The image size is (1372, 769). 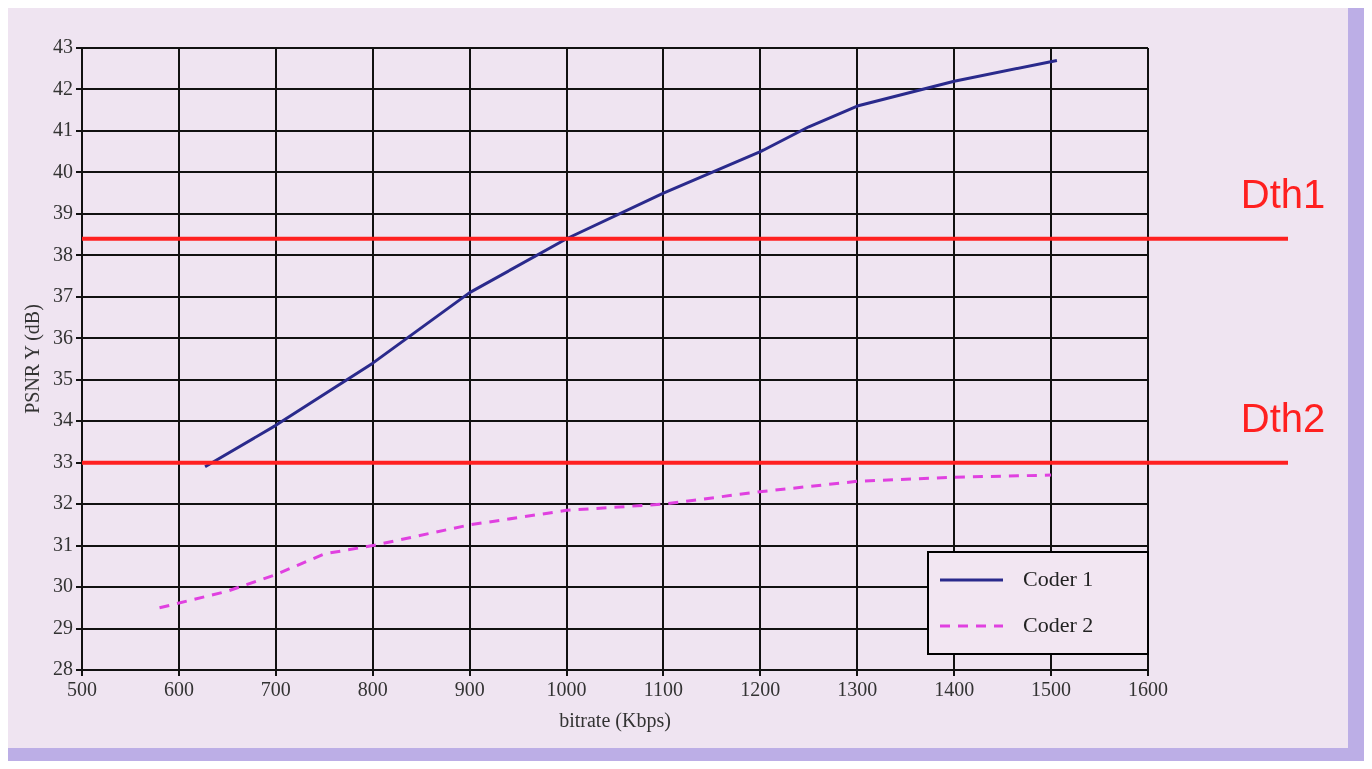 What do you see at coordinates (857, 689) in the screenshot?
I see `x-tick-label: 1300` at bounding box center [857, 689].